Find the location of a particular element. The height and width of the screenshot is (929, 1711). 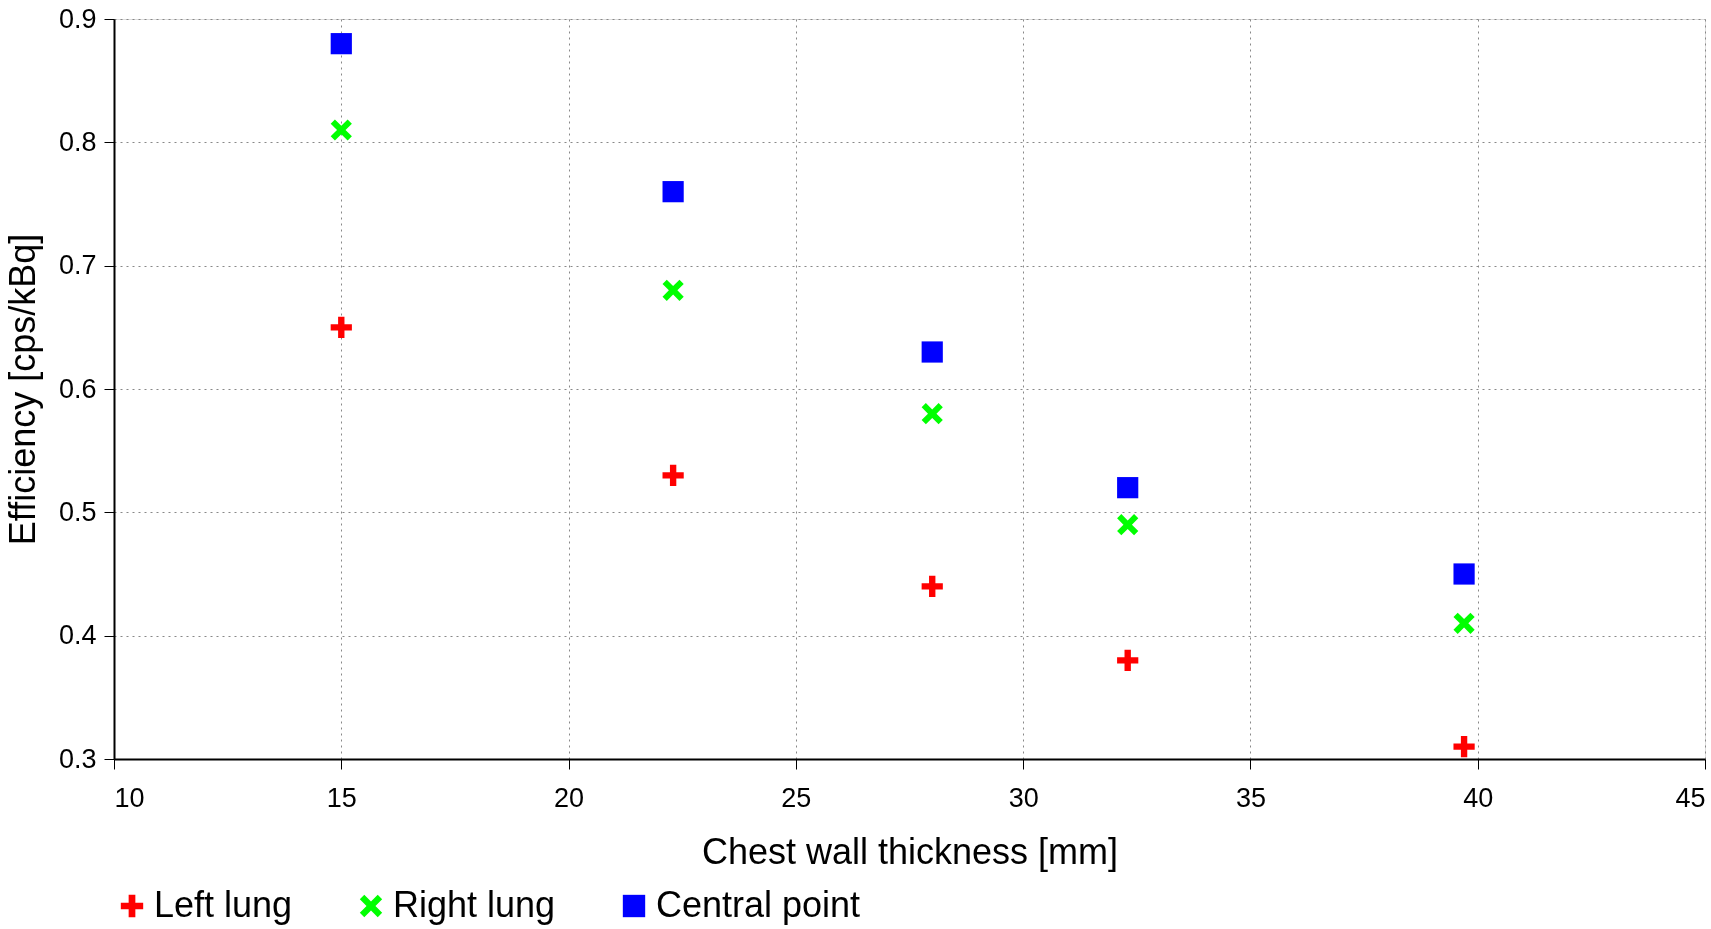

y-tick-label: 0.9 is located at coordinates (77, 18).